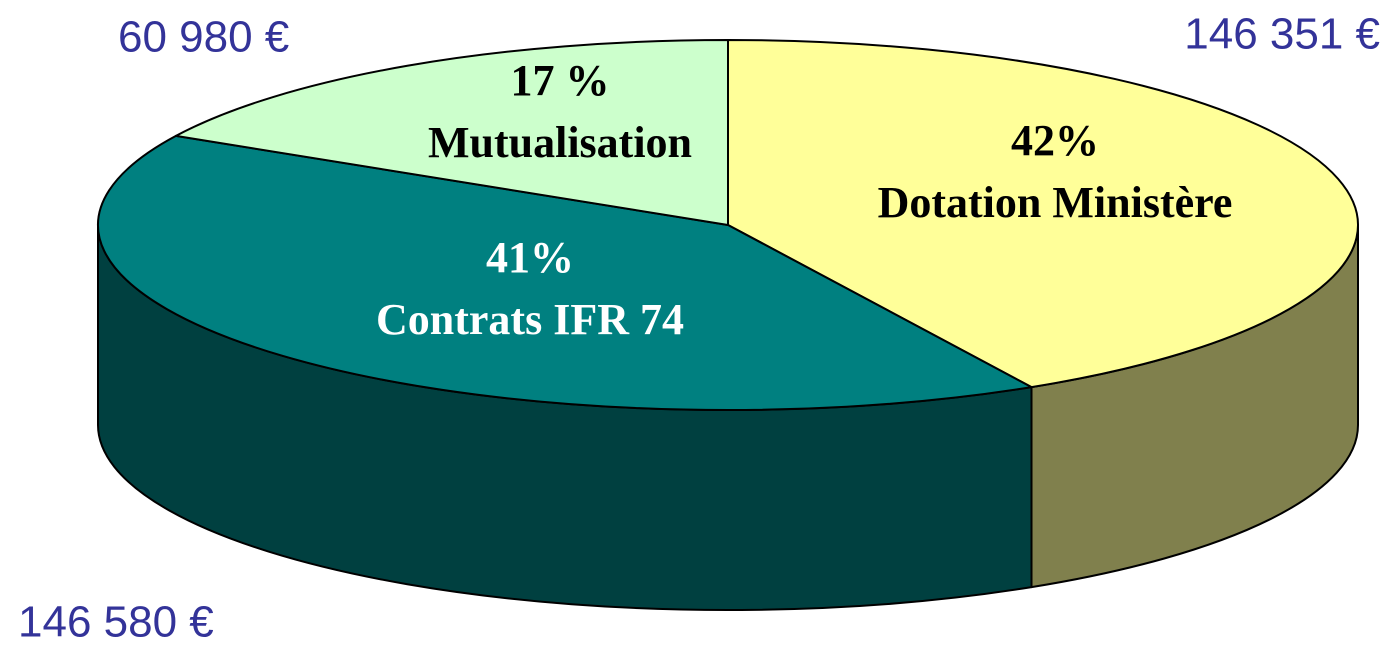 This screenshot has width=1390, height=651. Describe the element at coordinates (560, 142) in the screenshot. I see `slice-label: Mutualisation` at that location.